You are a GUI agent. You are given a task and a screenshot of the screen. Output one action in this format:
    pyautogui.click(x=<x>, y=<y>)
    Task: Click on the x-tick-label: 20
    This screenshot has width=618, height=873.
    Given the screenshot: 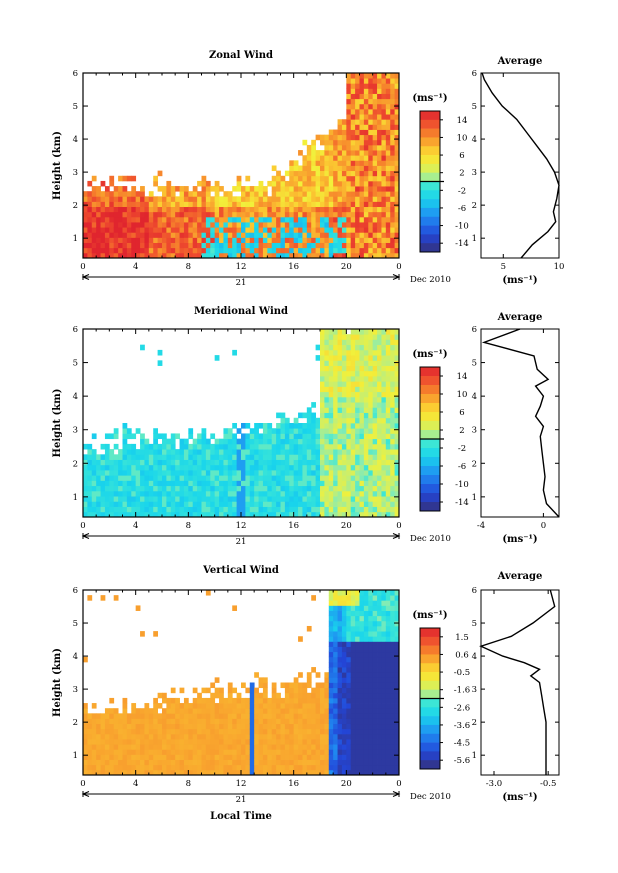 What is the action you would take?
    pyautogui.click(x=346, y=526)
    